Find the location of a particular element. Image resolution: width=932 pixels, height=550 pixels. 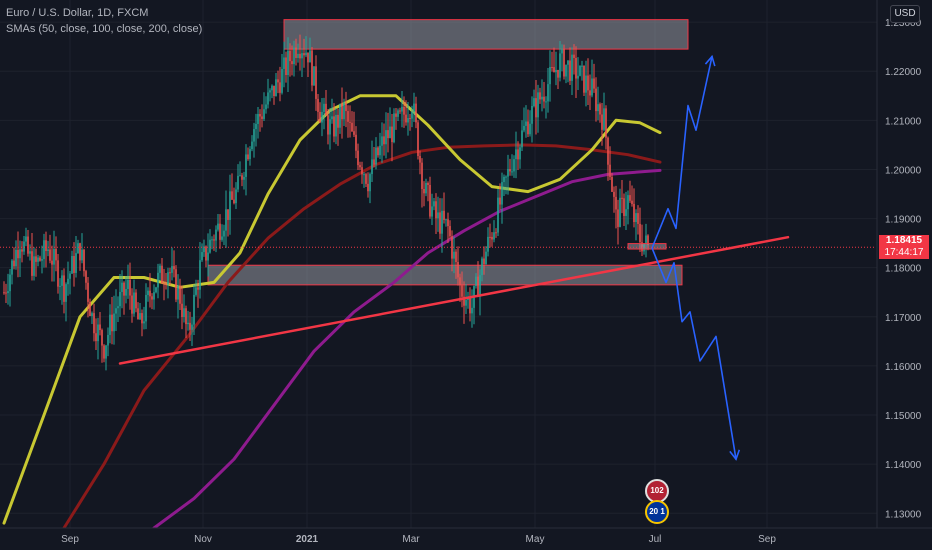

projection-up-path is located at coordinates (682, 152).